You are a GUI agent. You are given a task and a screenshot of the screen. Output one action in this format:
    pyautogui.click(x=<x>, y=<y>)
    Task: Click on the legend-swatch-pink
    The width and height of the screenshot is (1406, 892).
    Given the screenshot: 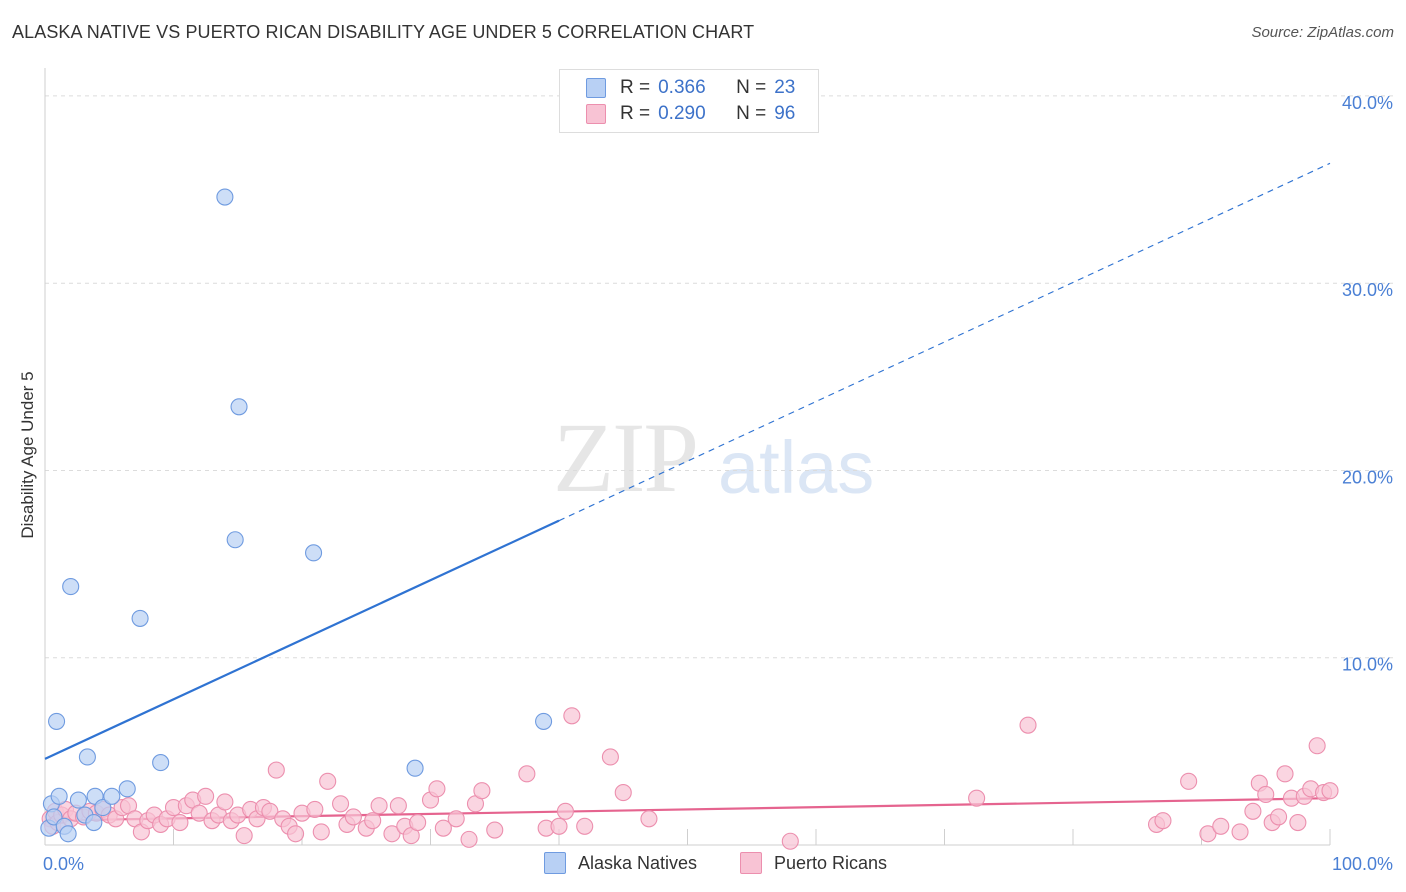 What is the action you would take?
    pyautogui.click(x=596, y=114)
    